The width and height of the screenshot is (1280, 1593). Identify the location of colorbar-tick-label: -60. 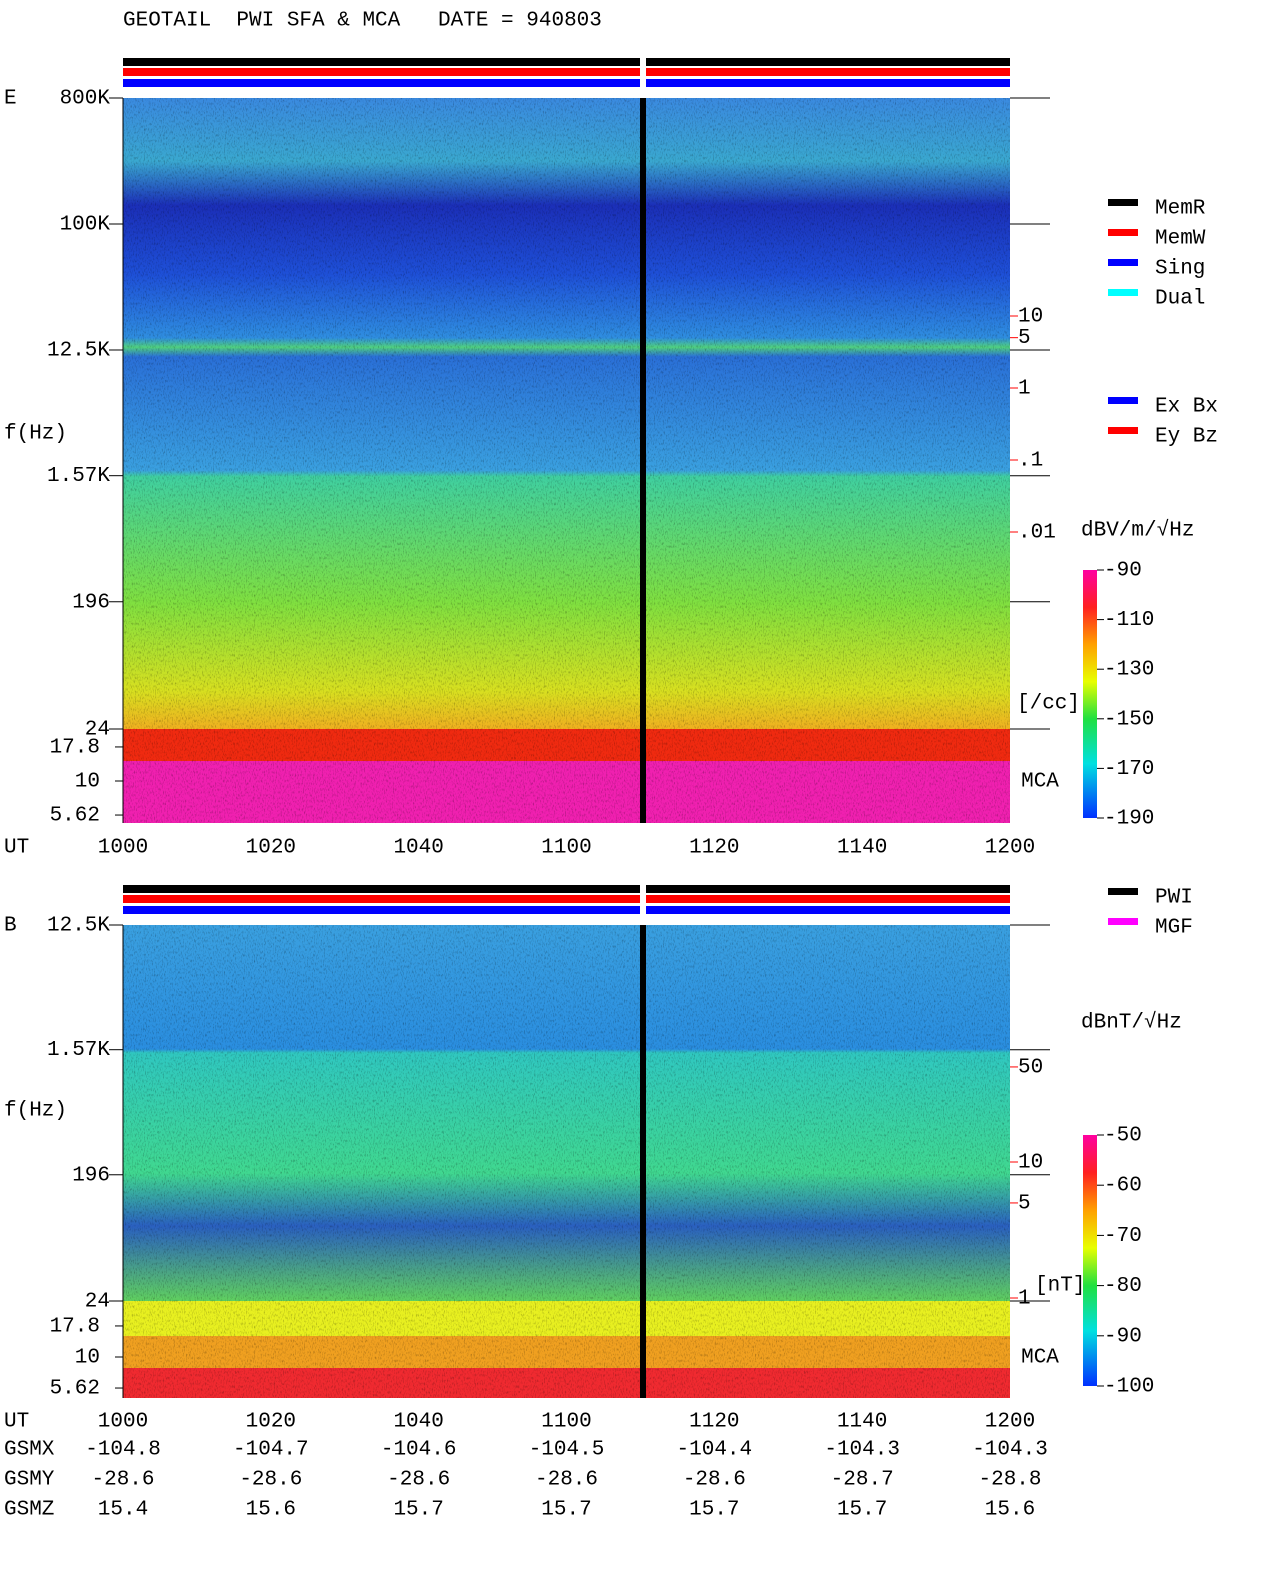
(1123, 1186).